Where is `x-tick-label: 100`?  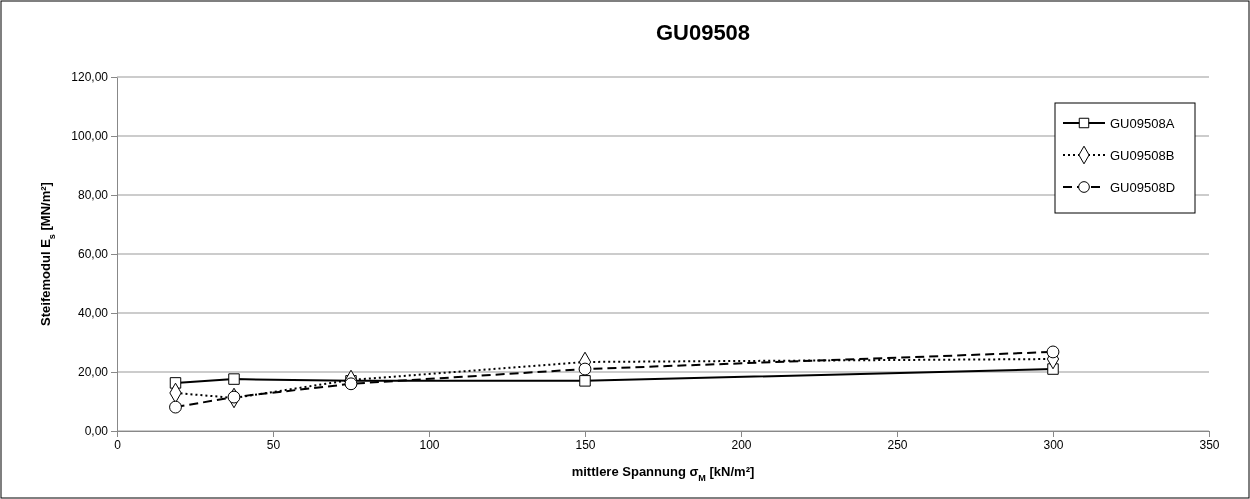 x-tick-label: 100 is located at coordinates (429, 444).